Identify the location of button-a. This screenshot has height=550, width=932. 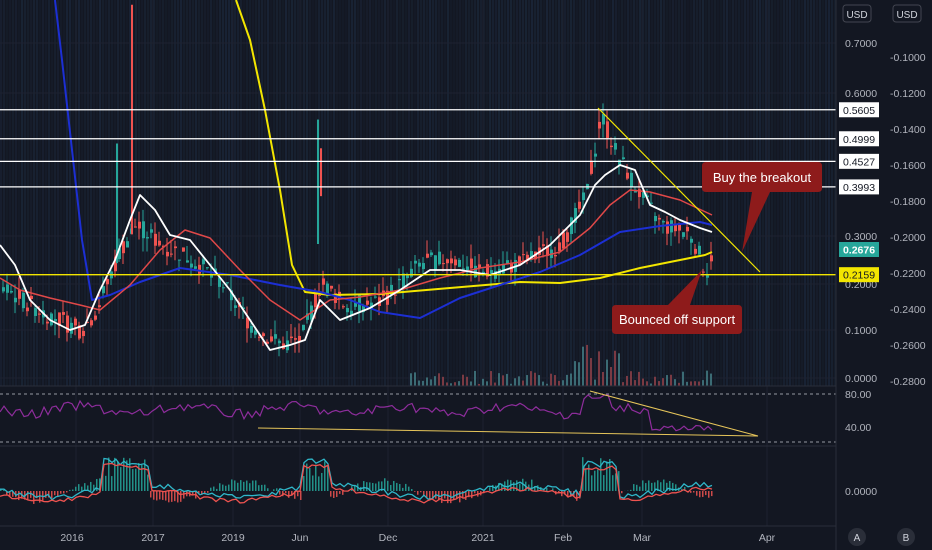
(857, 537).